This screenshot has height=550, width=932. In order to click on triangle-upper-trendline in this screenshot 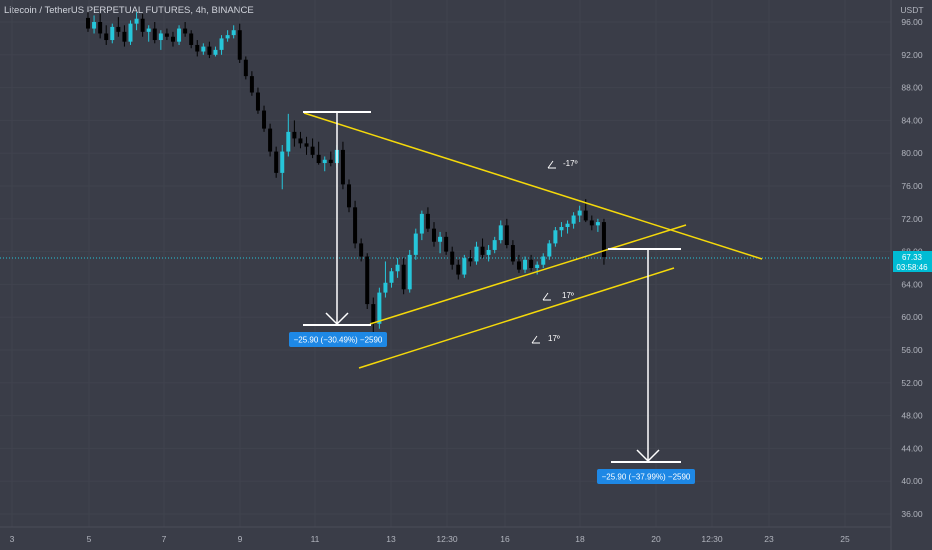, I will do `click(533, 186)`.